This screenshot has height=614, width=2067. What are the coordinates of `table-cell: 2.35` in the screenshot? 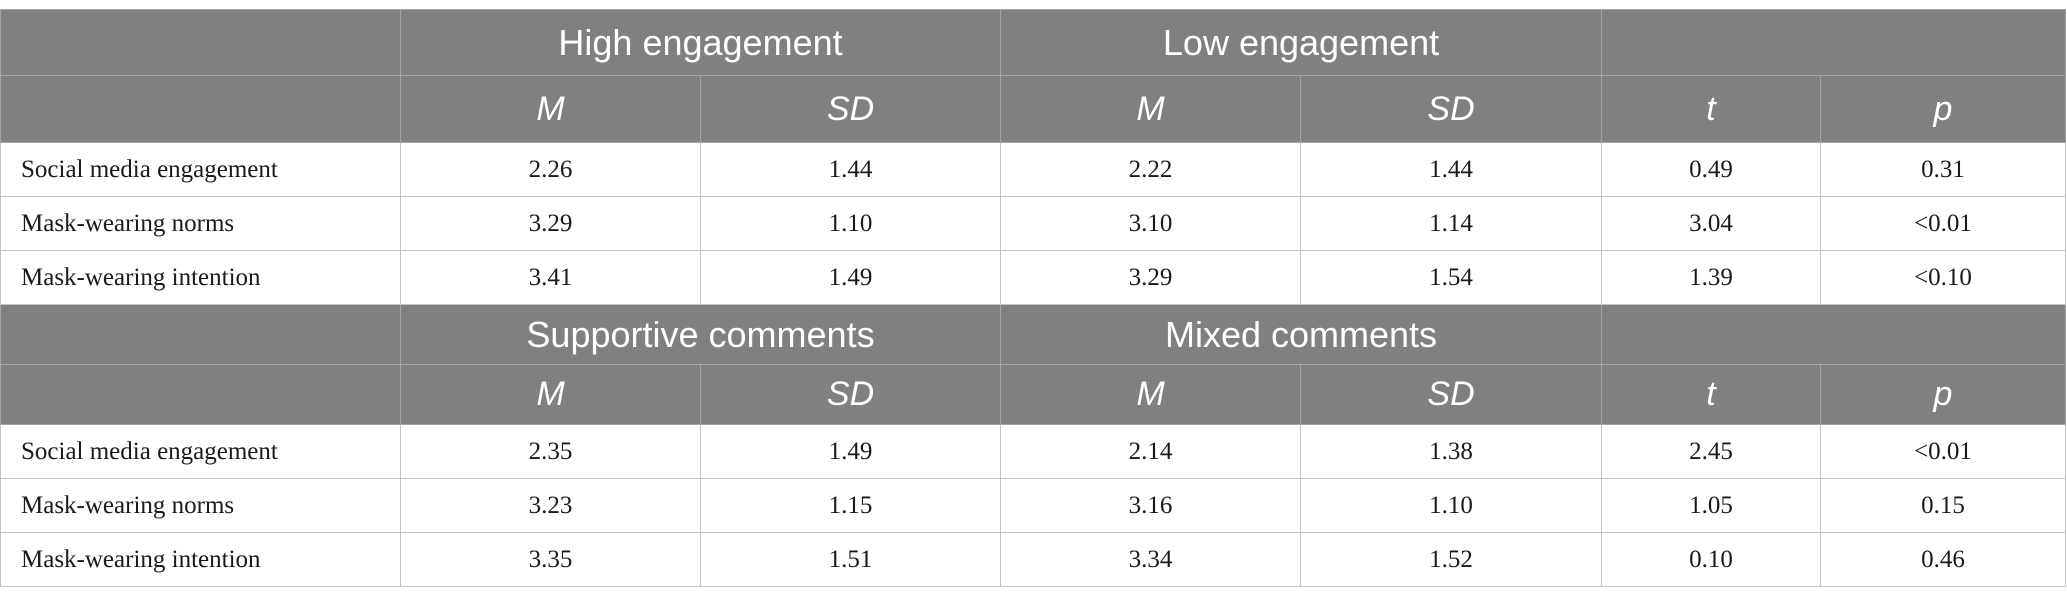 It's located at (550, 451).